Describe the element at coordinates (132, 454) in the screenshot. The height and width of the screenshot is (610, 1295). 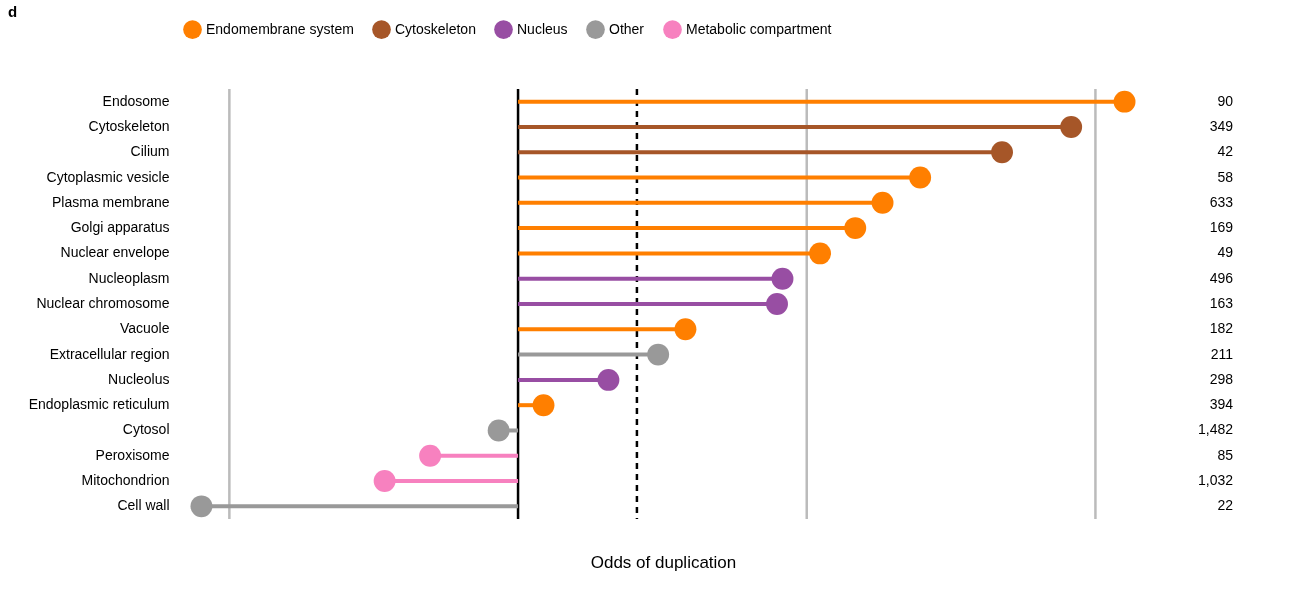
I see `y-tick-label: Peroxisome` at that location.